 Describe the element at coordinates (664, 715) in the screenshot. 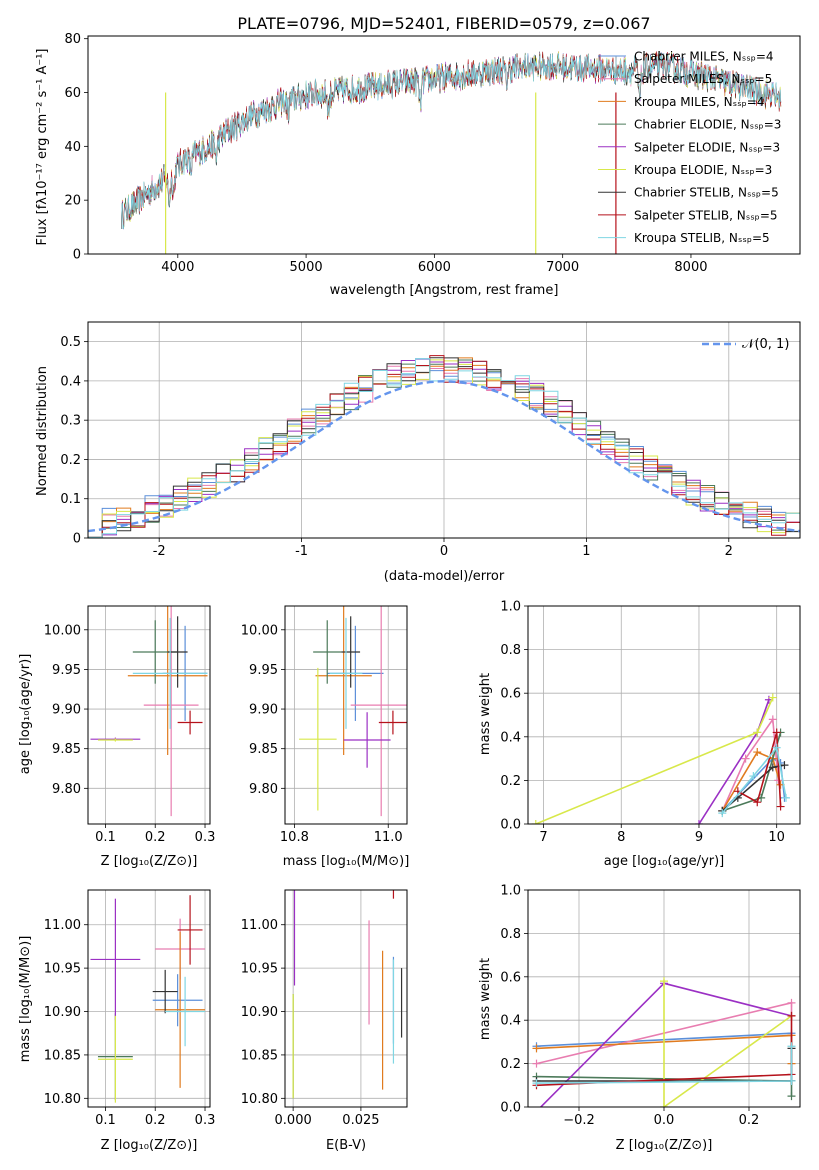

I see `weight-vs-age-frame` at that location.